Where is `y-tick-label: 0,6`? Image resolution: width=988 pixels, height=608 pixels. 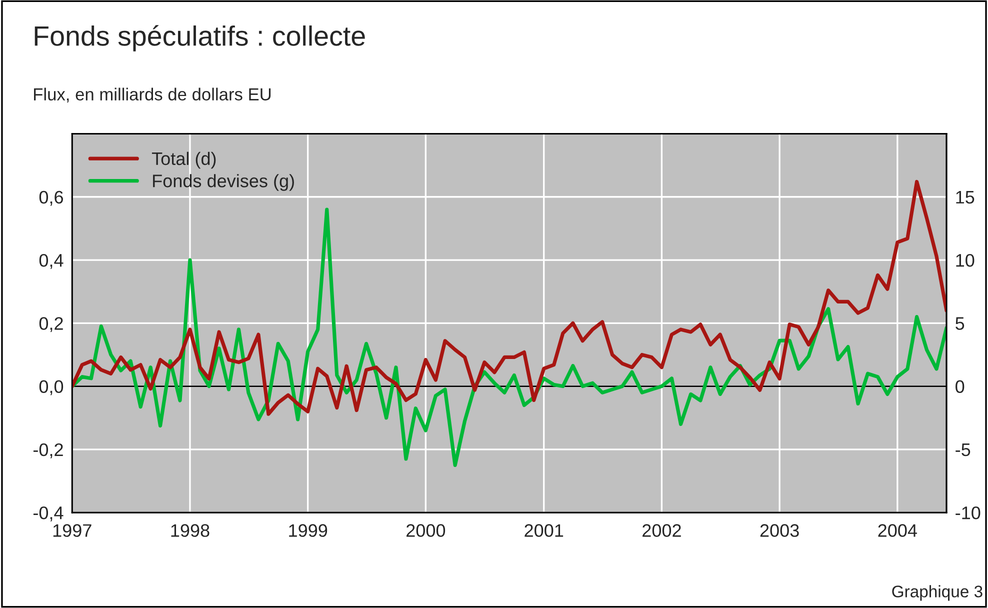
y-tick-label: 0,6 is located at coordinates (51, 198).